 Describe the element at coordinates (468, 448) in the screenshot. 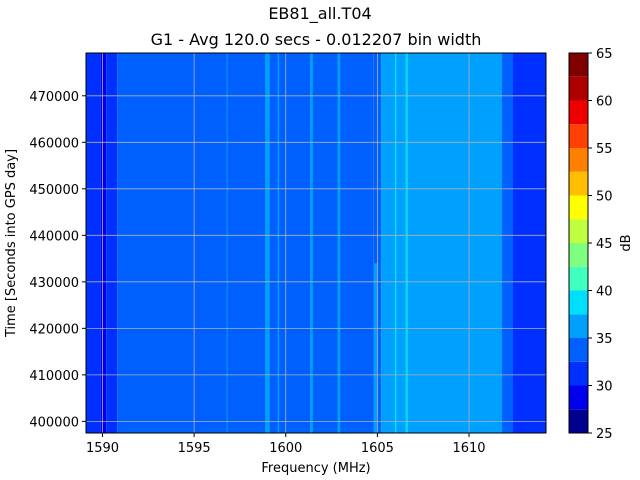

I see `x-tick-label: 1610` at that location.